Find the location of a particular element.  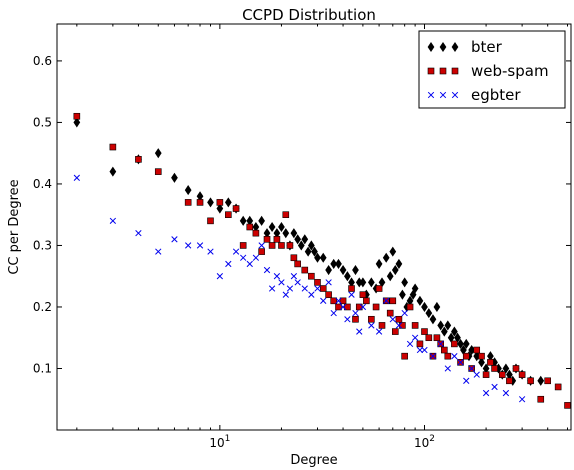

legend-label-bter: bter is located at coordinates (487, 47).